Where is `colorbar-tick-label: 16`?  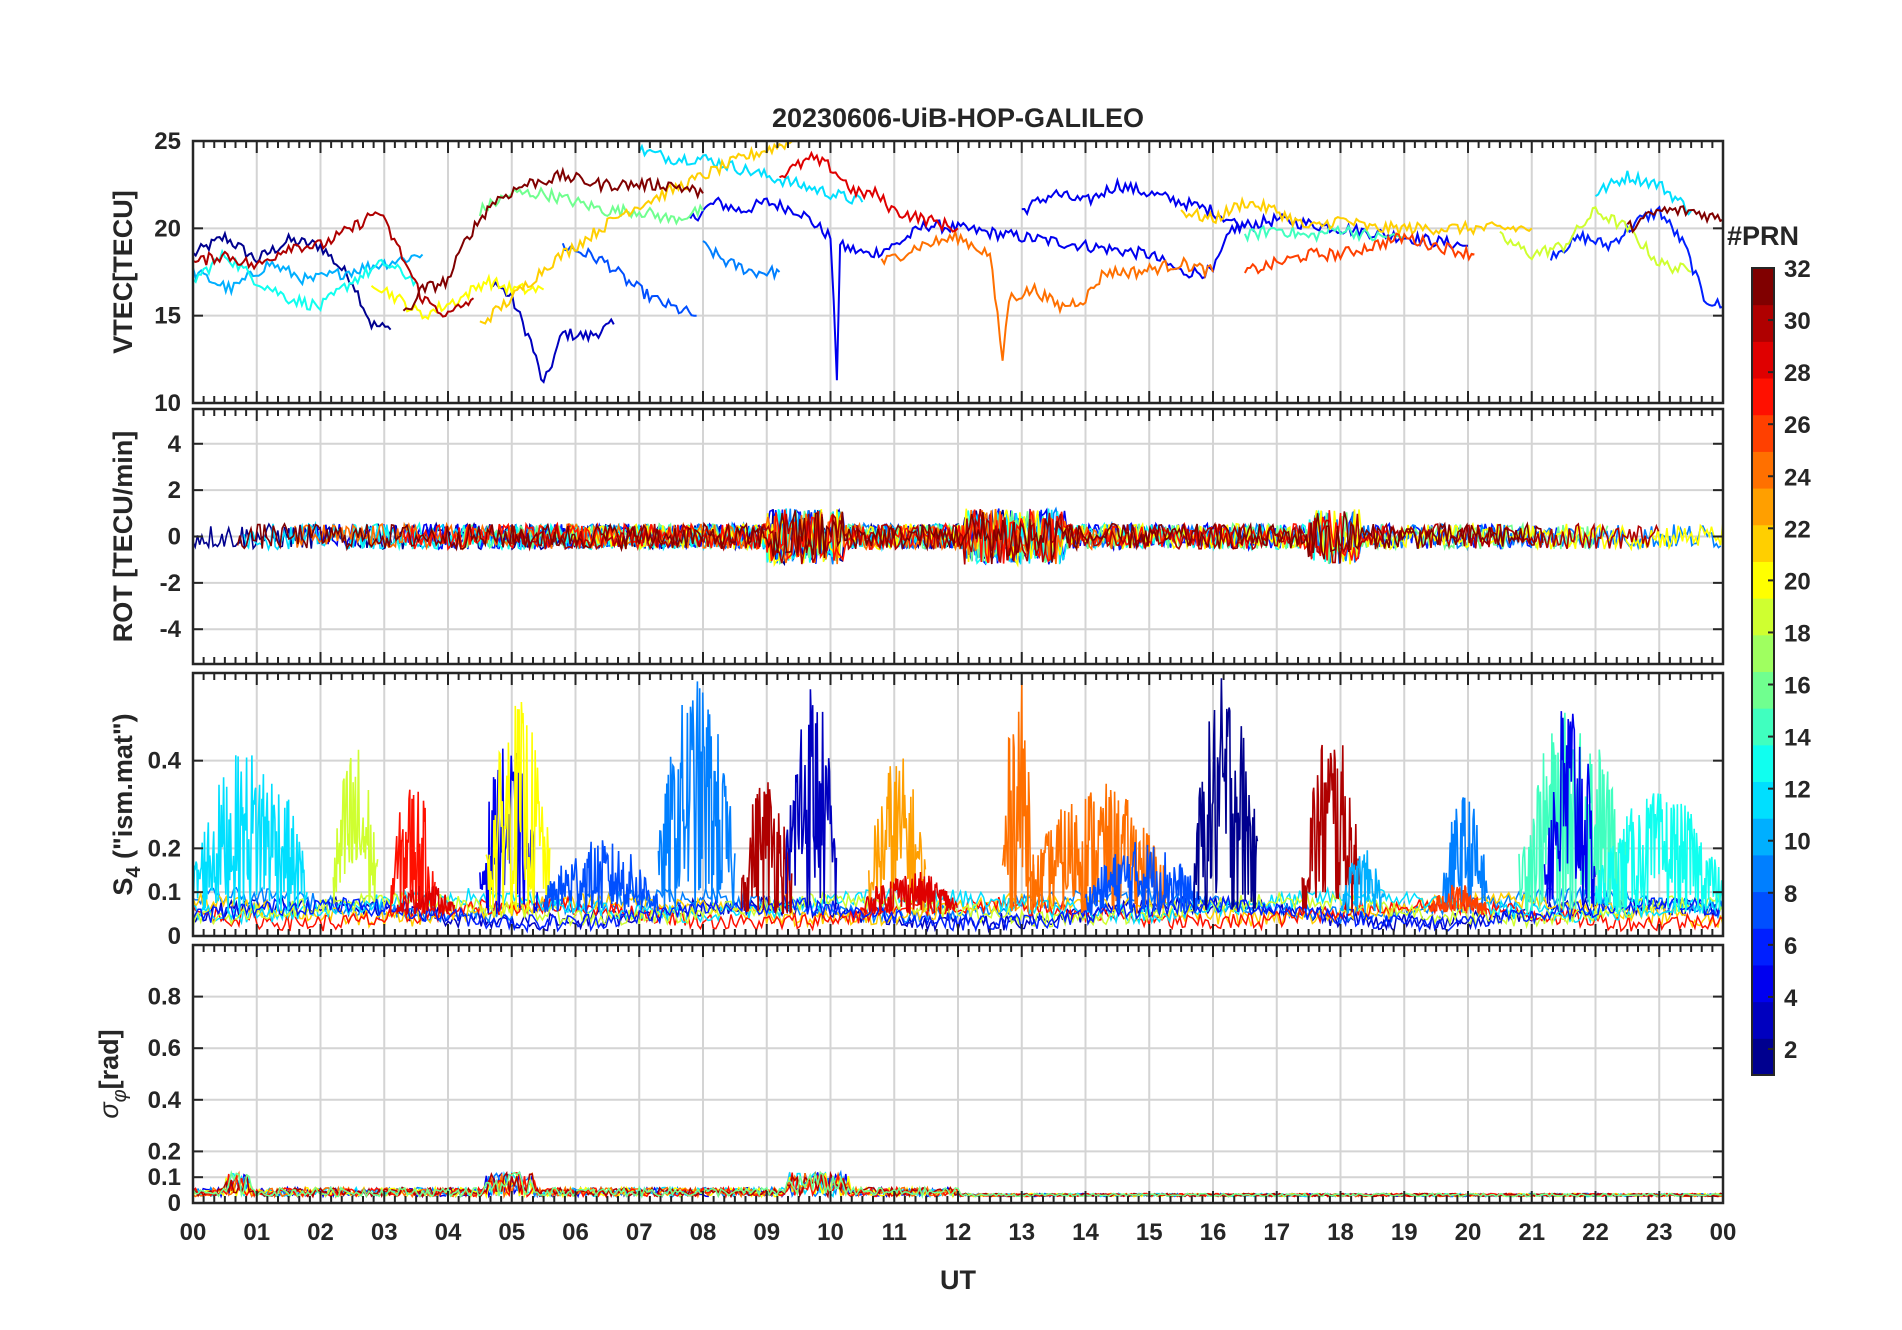 colorbar-tick-label: 16 is located at coordinates (1797, 686).